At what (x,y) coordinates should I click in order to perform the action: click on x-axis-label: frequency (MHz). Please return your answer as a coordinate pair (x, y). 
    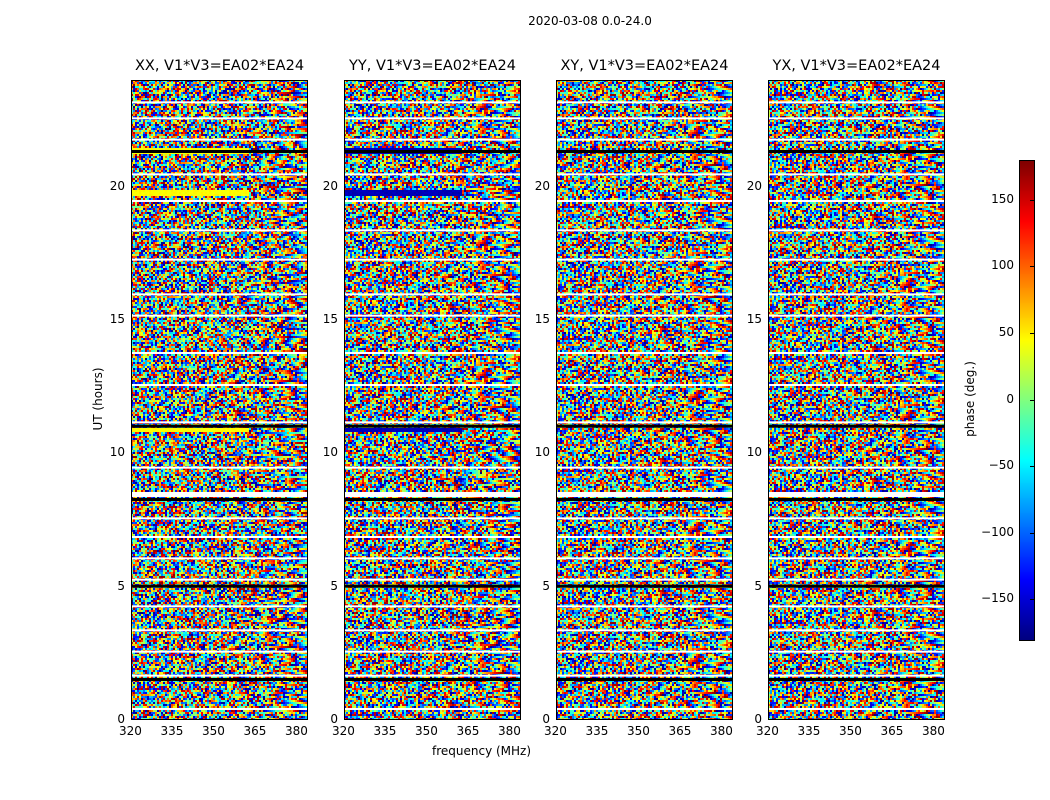
    Looking at the image, I should click on (482, 751).